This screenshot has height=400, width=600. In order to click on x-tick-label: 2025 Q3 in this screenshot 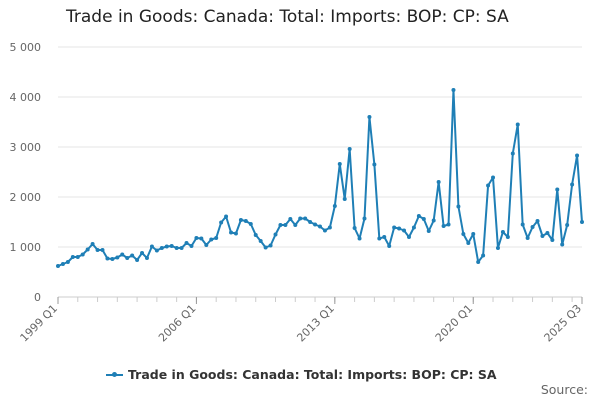, I will do `click(563, 323)`.